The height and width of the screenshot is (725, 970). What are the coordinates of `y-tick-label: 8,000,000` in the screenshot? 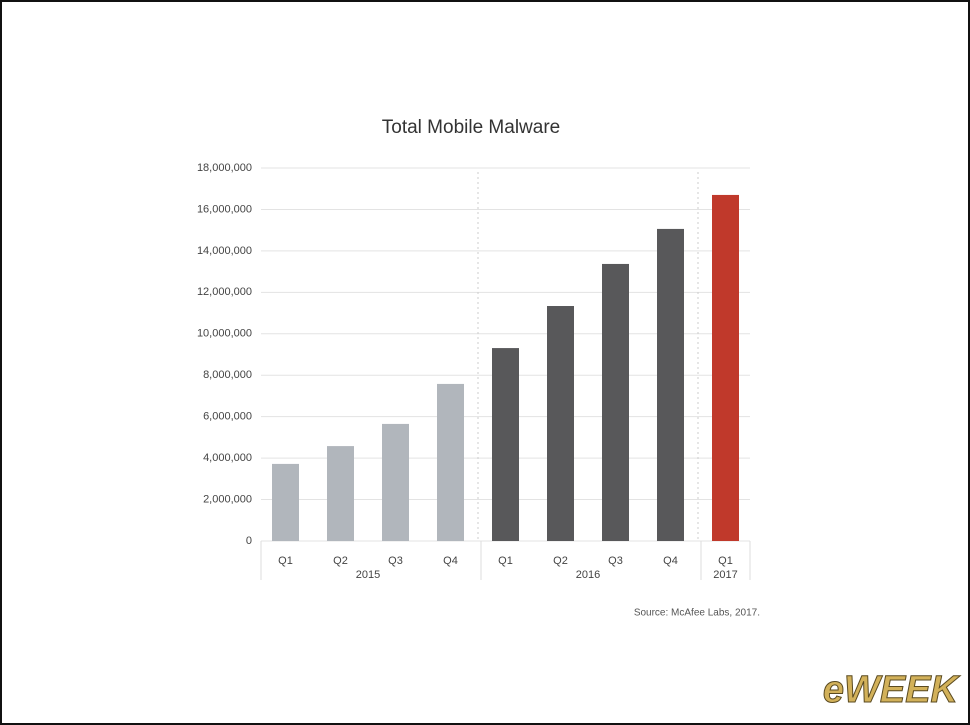 It's located at (227, 375).